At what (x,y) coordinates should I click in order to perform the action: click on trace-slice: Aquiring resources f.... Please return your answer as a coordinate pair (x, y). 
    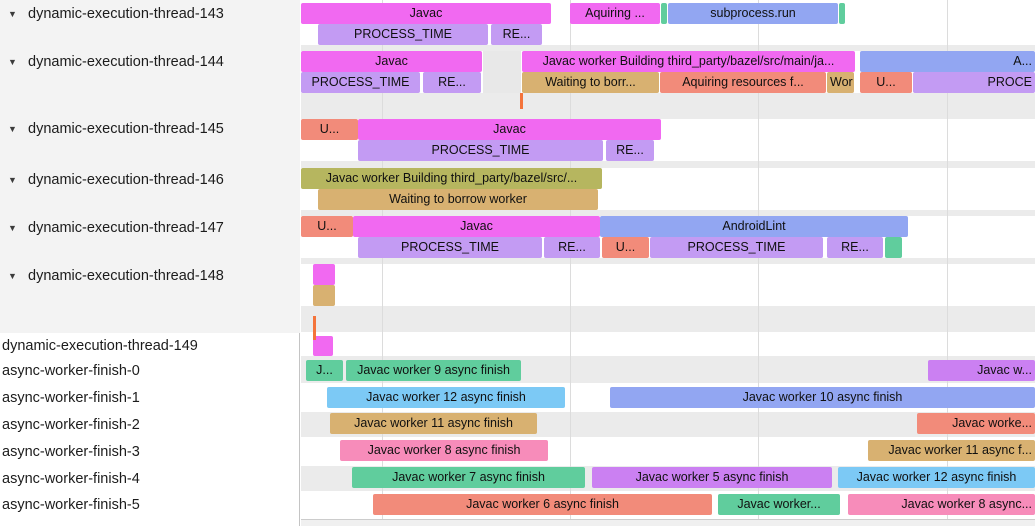
    Looking at the image, I should click on (743, 82).